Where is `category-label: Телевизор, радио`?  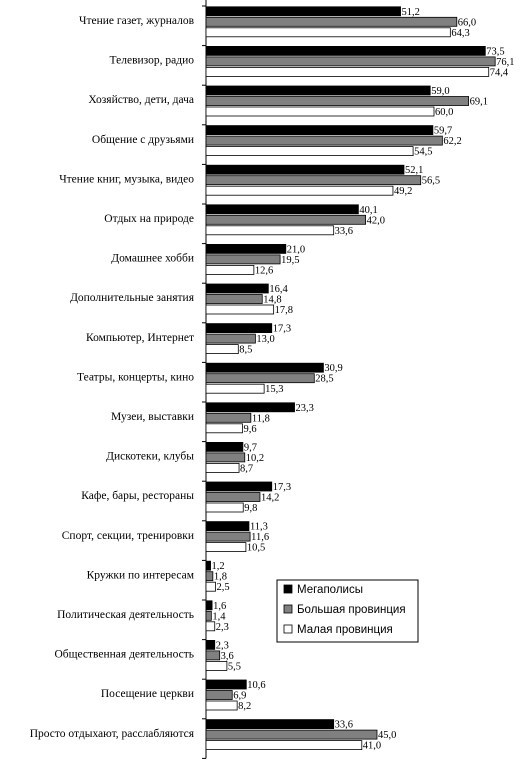
category-label: Телевизор, радио is located at coordinates (152, 61).